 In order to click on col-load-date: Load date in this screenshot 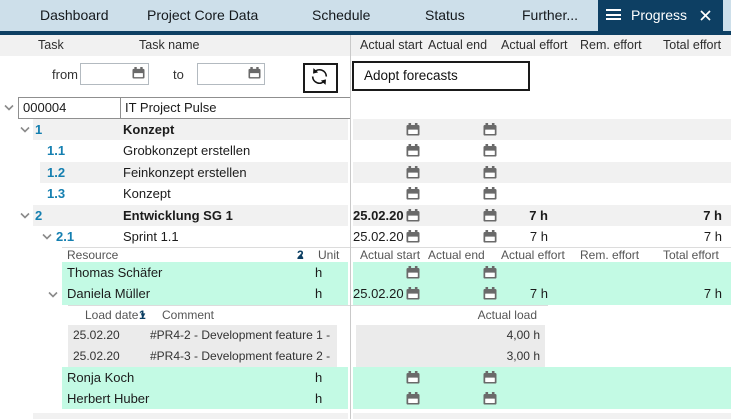, I will do `click(112, 315)`.